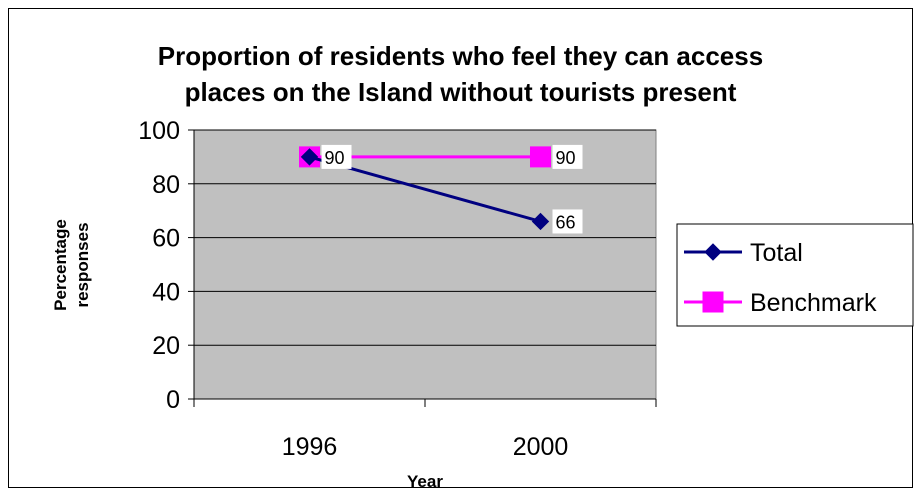 Image resolution: width=921 pixels, height=494 pixels. I want to click on benchmark-point, so click(540, 157).